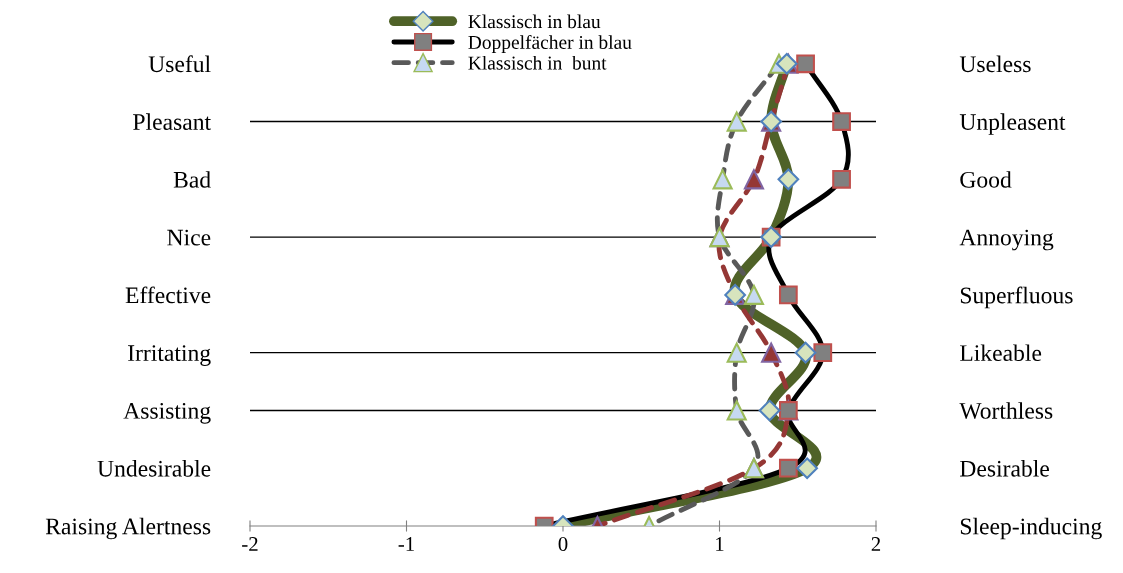  What do you see at coordinates (534, 21) in the screenshot?
I see `legend-label: Klassisch in blau` at bounding box center [534, 21].